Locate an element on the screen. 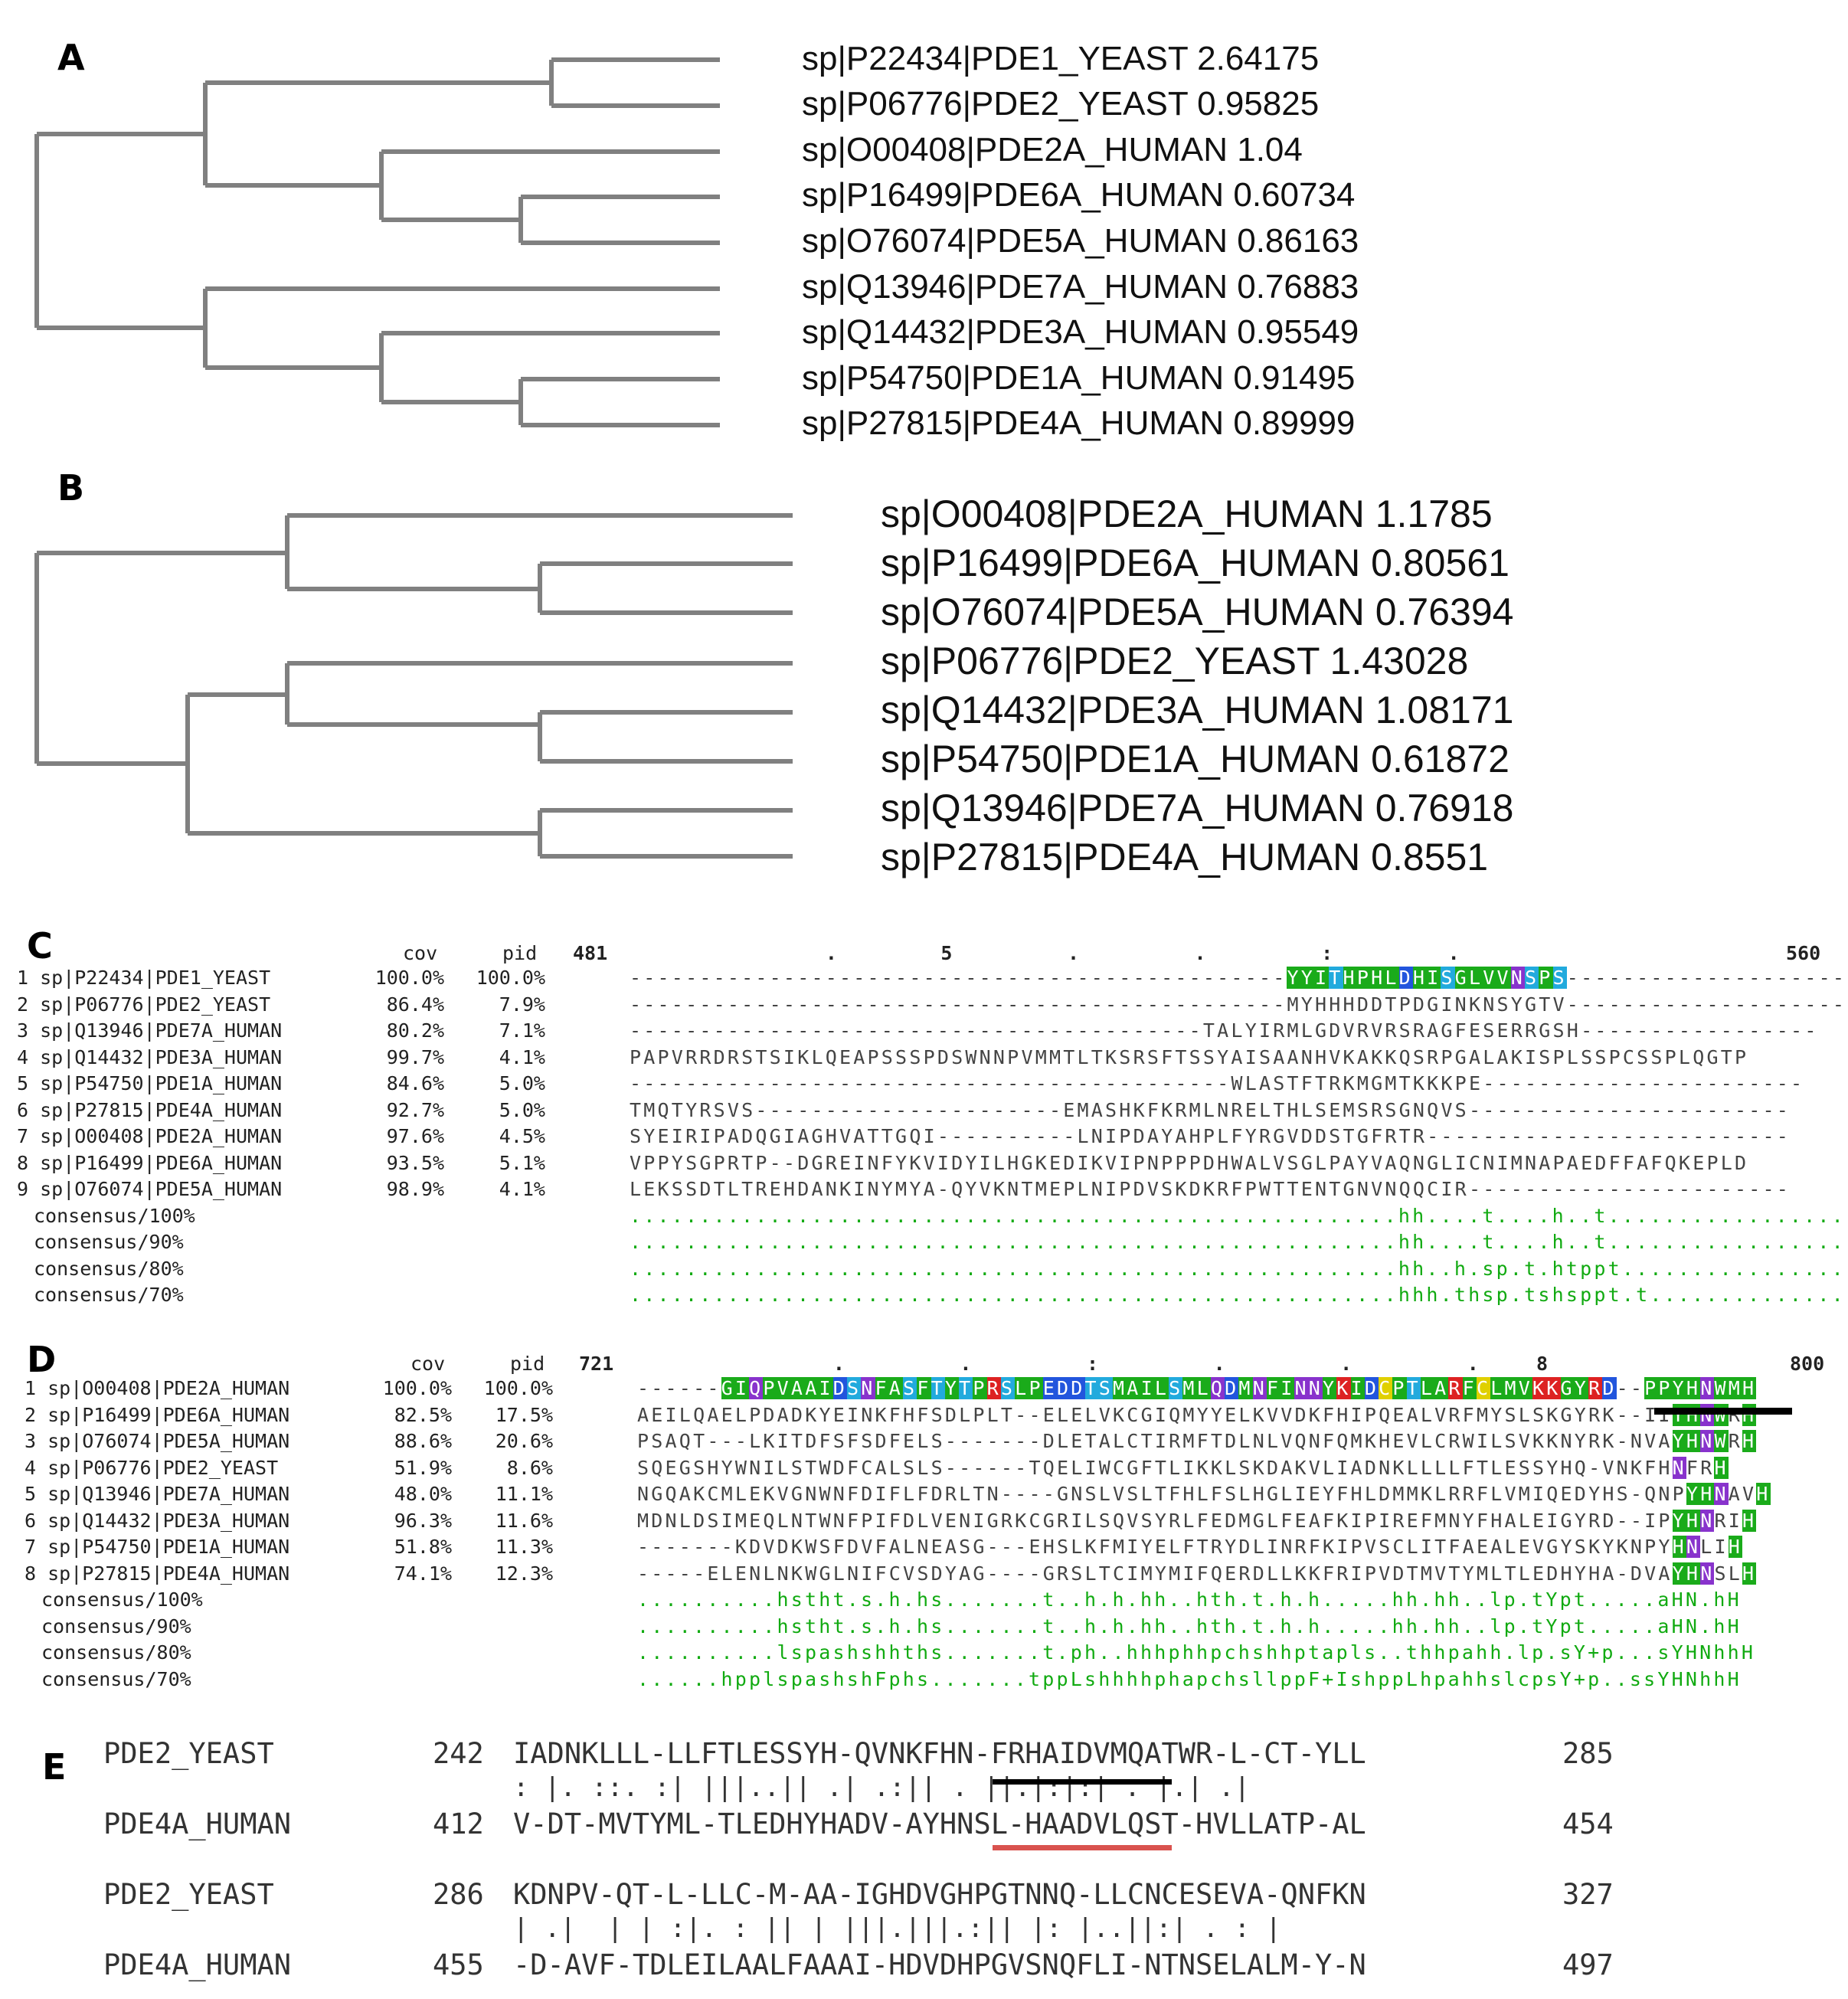 This screenshot has width=1848, height=1999. panel-c-start-position: 481 is located at coordinates (590, 953).